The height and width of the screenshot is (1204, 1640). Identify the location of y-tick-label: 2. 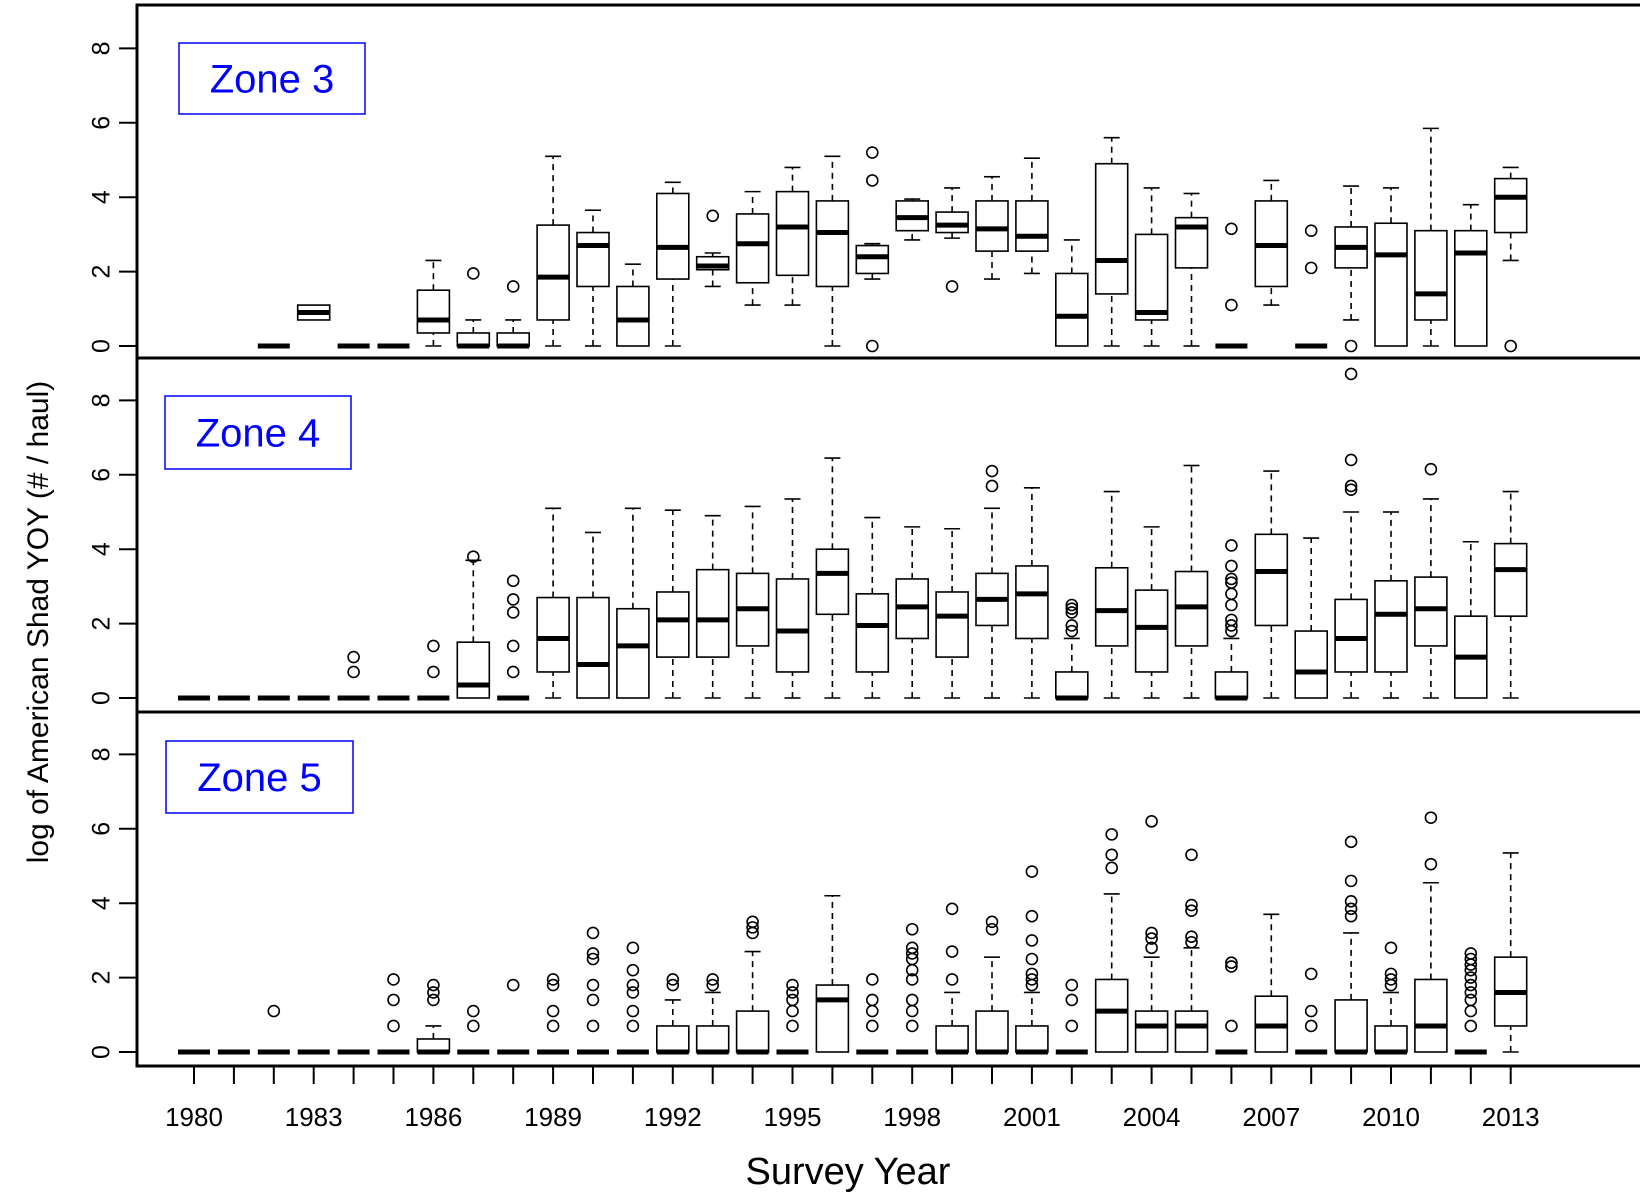
(102, 624).